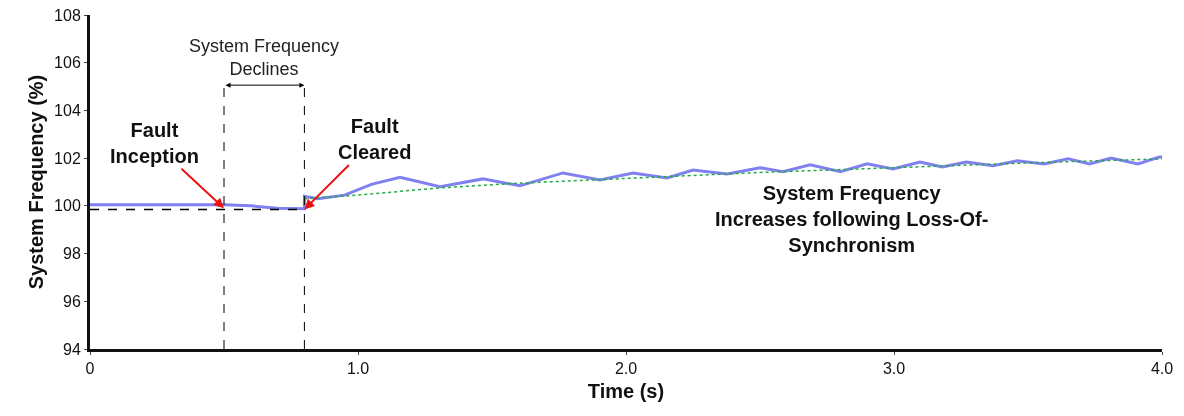 The width and height of the screenshot is (1184, 416). What do you see at coordinates (626, 369) in the screenshot?
I see `x-tick-label: 2.0` at bounding box center [626, 369].